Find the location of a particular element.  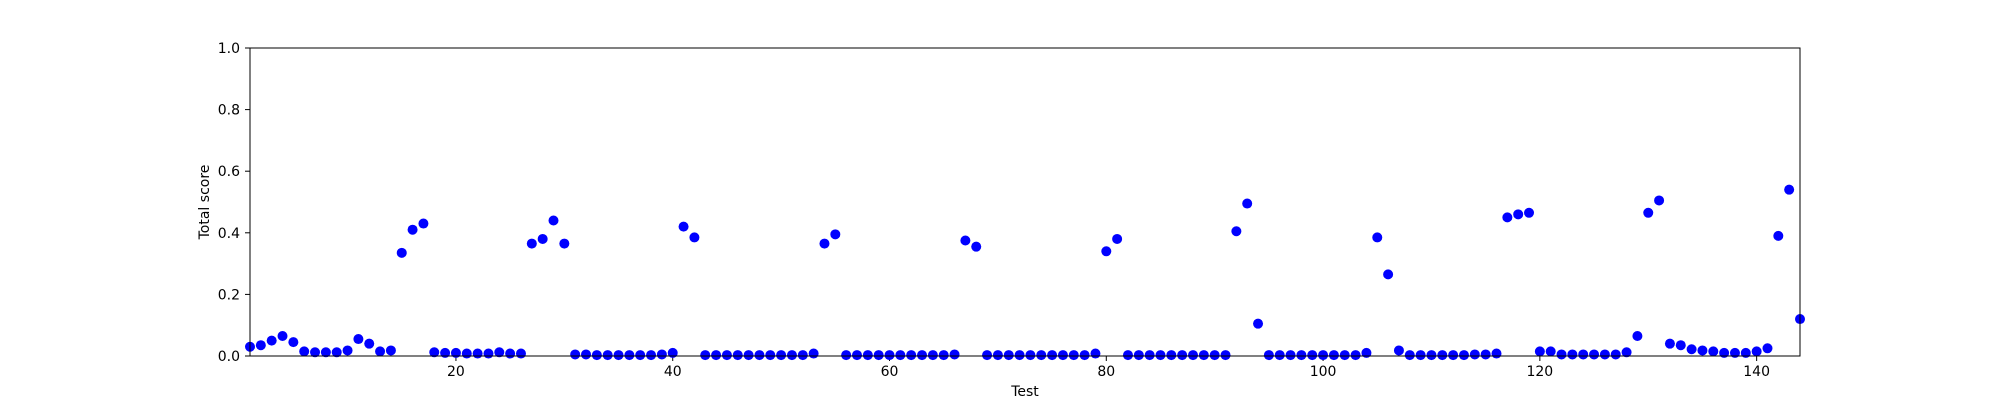

x-tick-label: 120 is located at coordinates (1539, 372).